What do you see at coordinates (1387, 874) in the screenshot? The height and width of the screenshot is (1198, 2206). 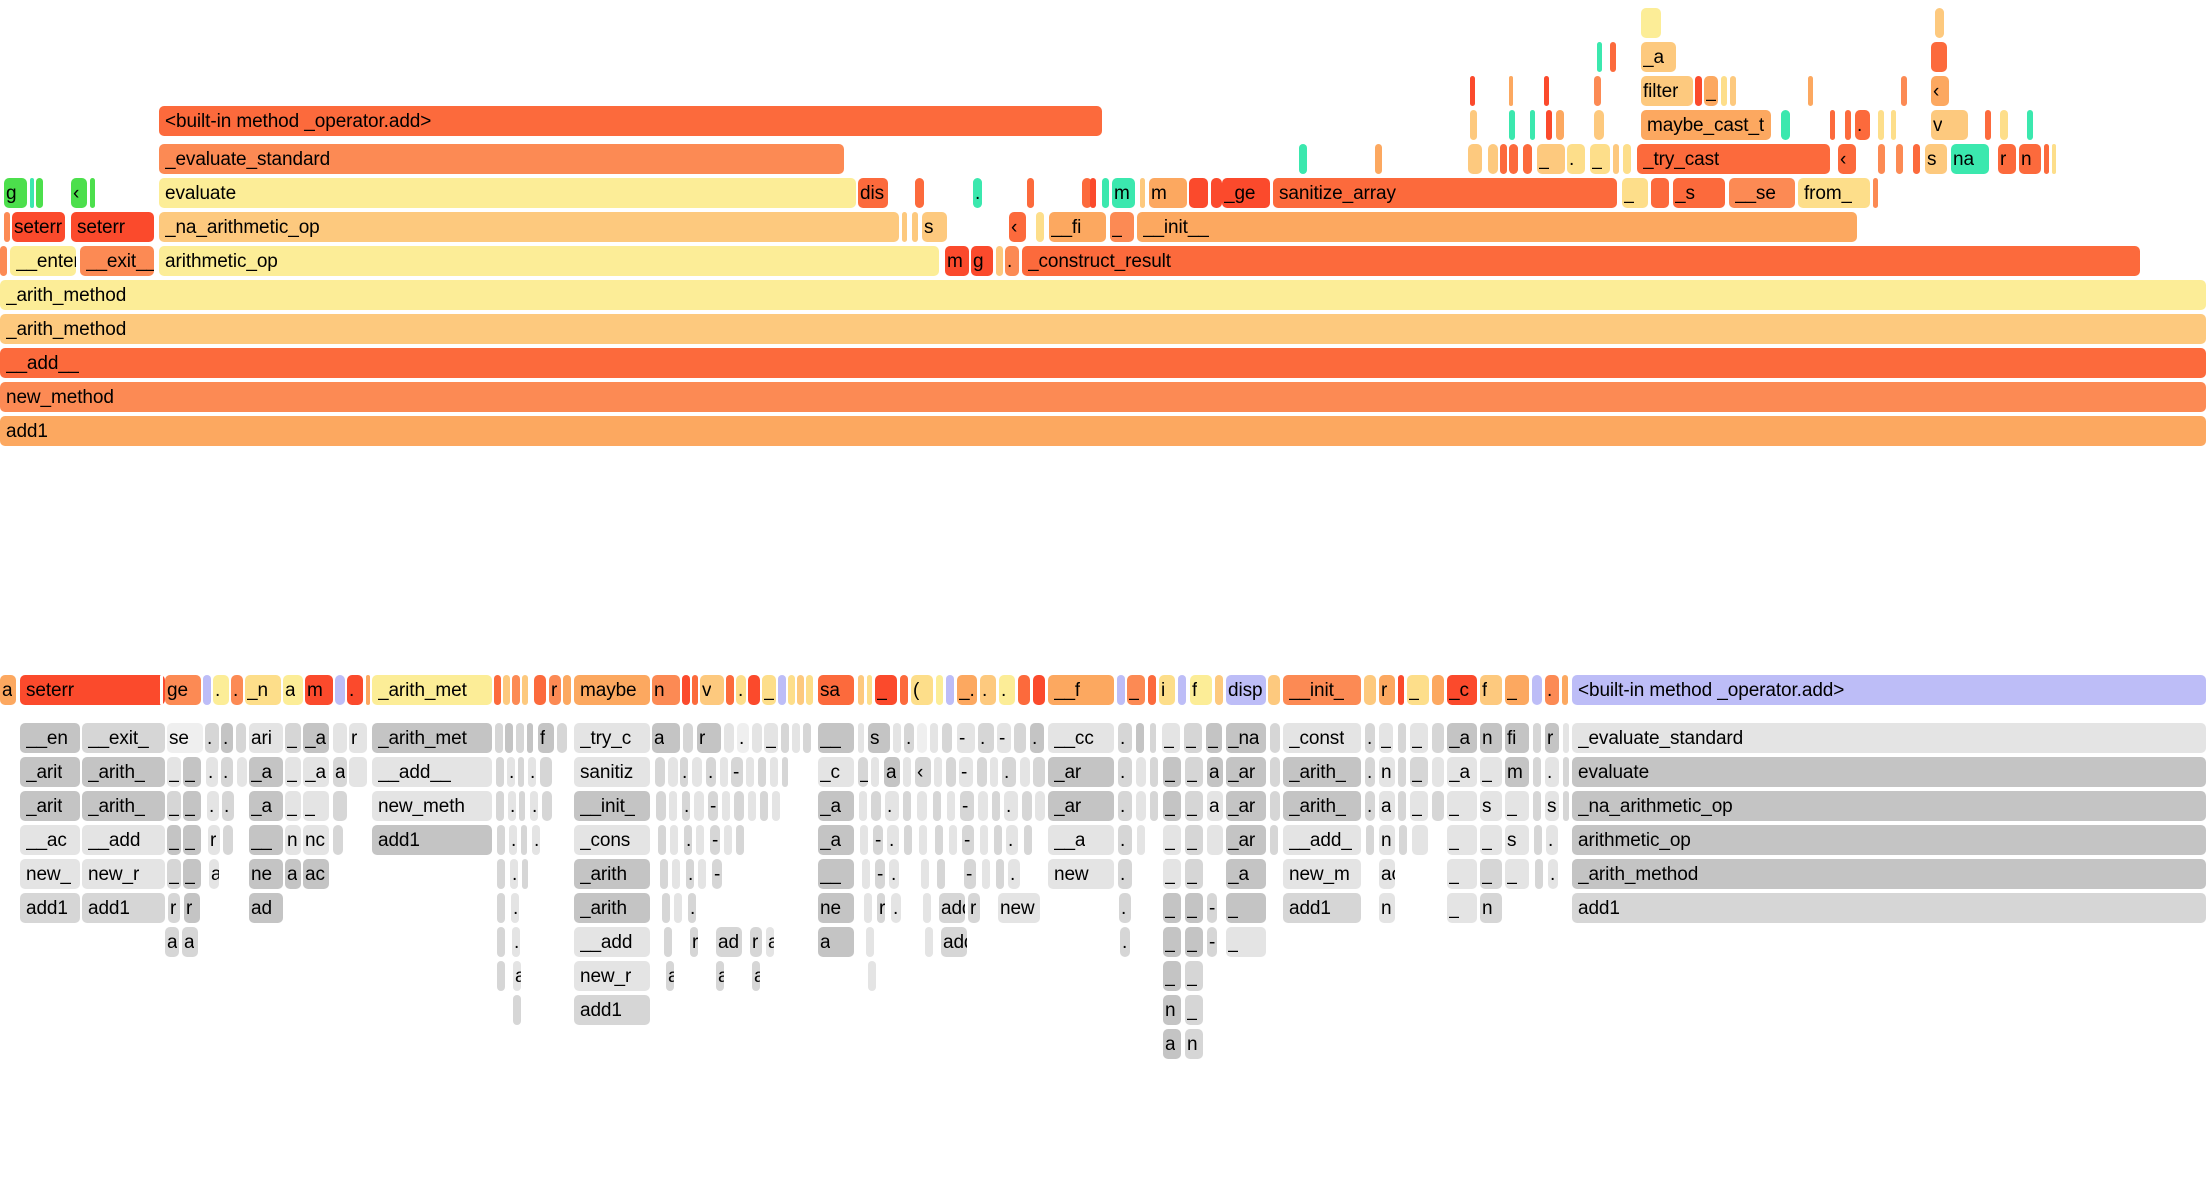 I see `flame-frame: ac` at bounding box center [1387, 874].